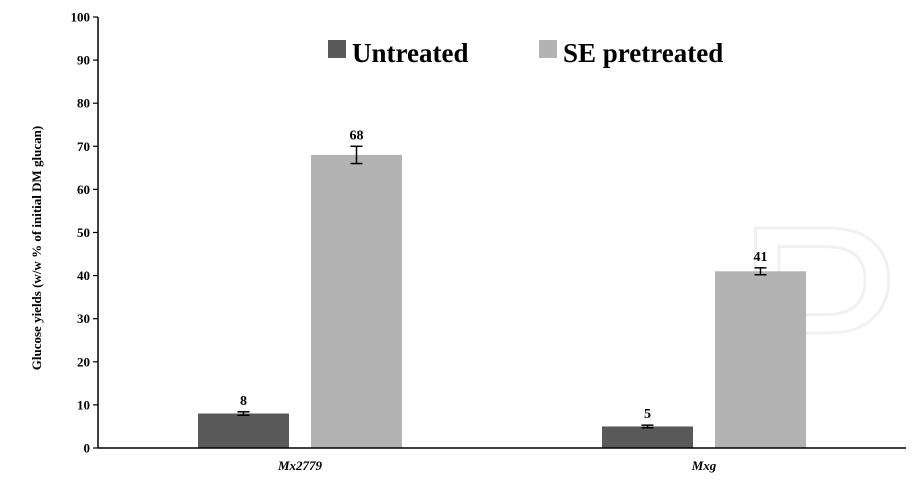  What do you see at coordinates (497, 465) in the screenshot?
I see `category-labels: Mx2779 Mxg` at bounding box center [497, 465].